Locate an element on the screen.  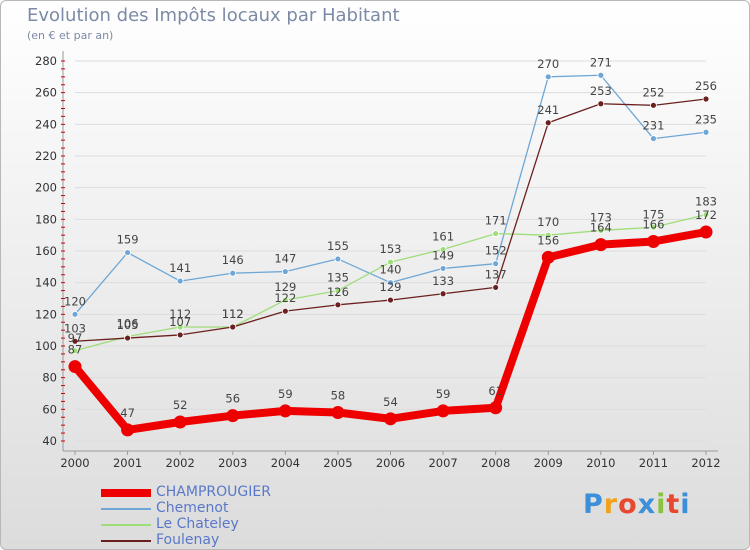
data-label: 122 is located at coordinates (285, 298).